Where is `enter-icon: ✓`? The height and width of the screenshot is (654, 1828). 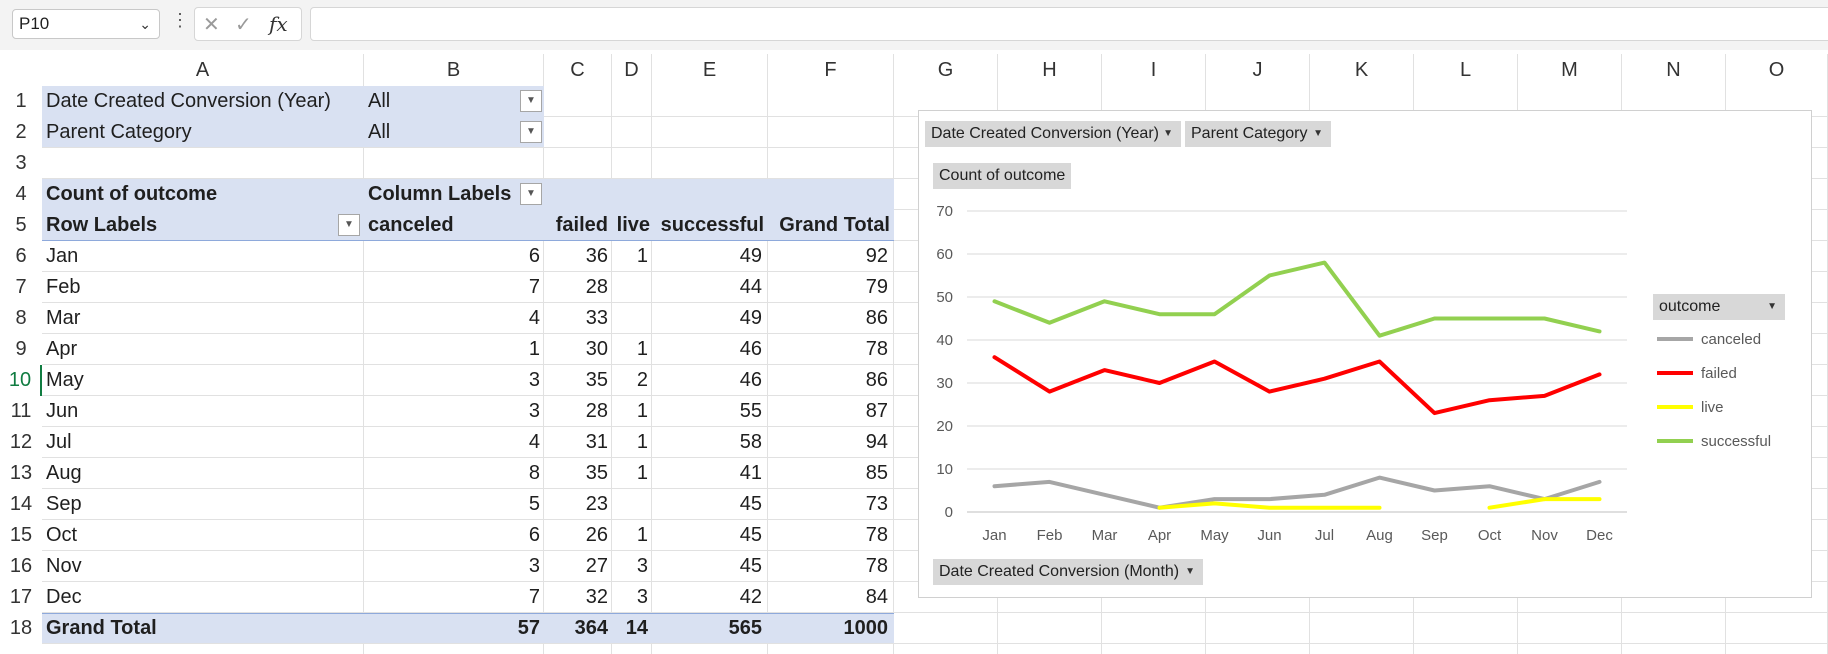 enter-icon: ✓ is located at coordinates (243, 25).